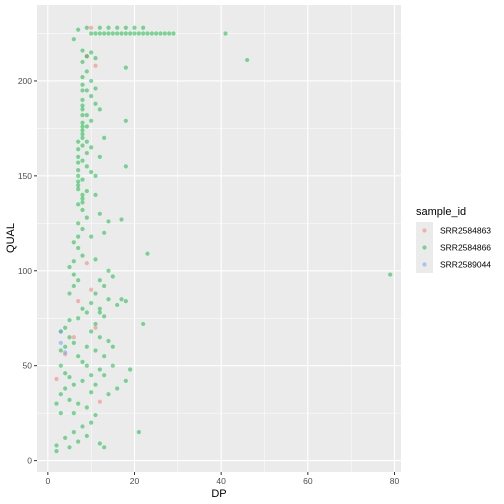 The width and height of the screenshot is (504, 504). What do you see at coordinates (25, 176) in the screenshot?
I see `y-tick-label: 150` at bounding box center [25, 176].